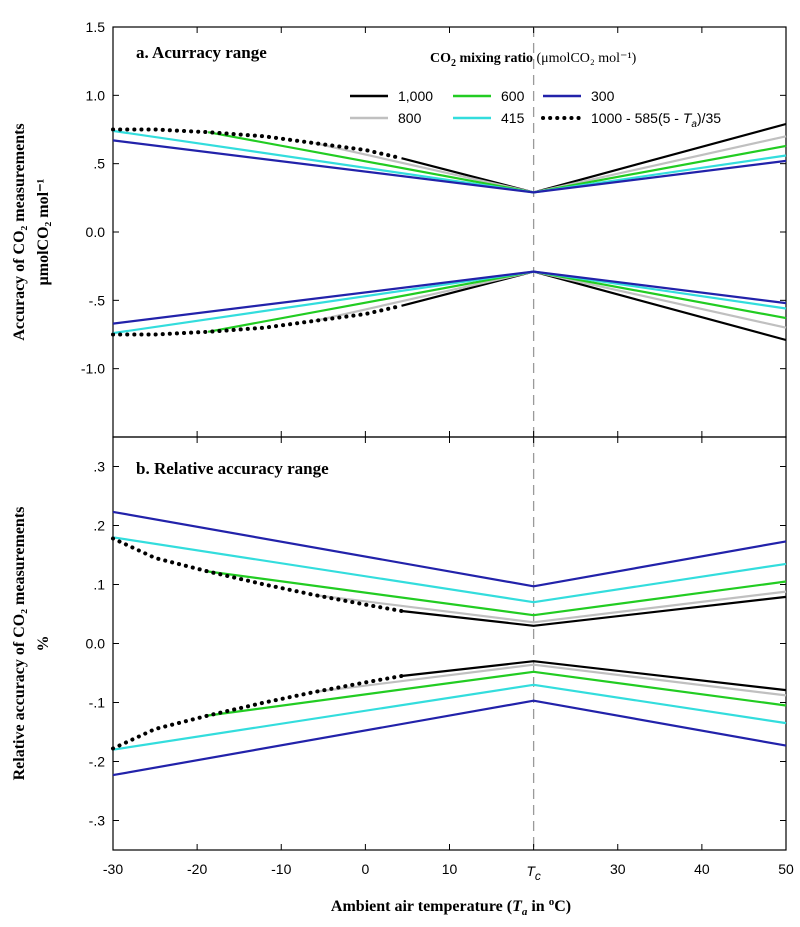  What do you see at coordinates (440, 58) in the screenshot?
I see `legend-title-co: CO` at bounding box center [440, 58].